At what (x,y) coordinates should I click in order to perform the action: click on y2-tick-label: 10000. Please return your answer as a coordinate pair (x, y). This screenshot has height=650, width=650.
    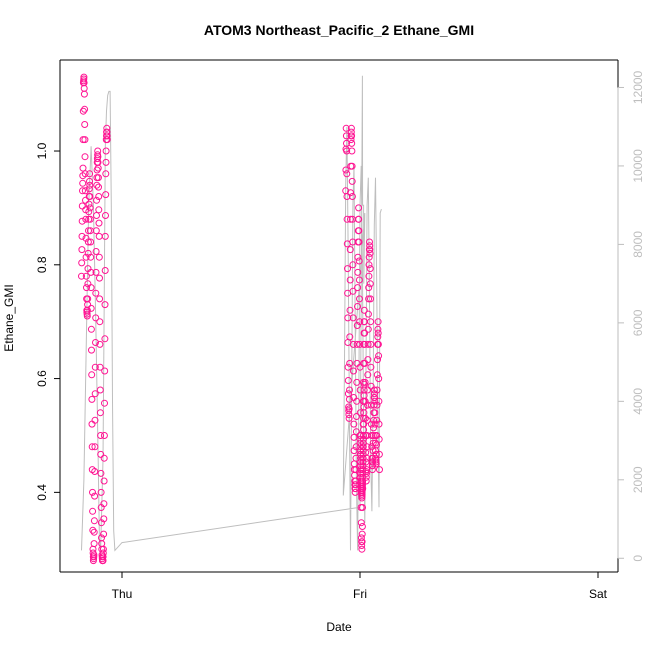
    Looking at the image, I should click on (638, 166).